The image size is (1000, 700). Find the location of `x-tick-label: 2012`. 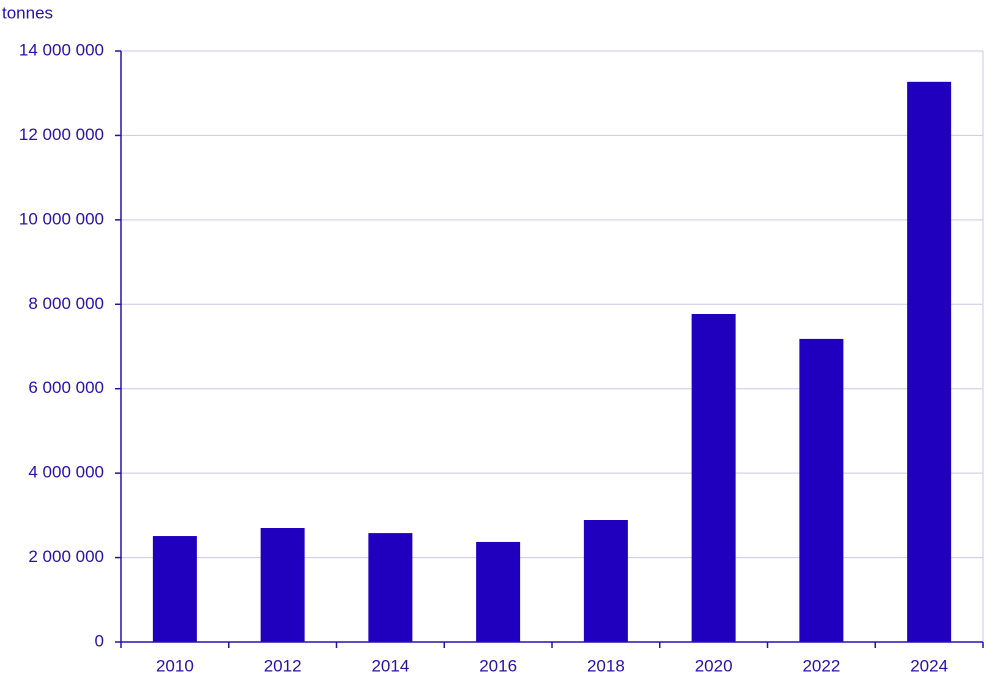

x-tick-label: 2012 is located at coordinates (283, 665).